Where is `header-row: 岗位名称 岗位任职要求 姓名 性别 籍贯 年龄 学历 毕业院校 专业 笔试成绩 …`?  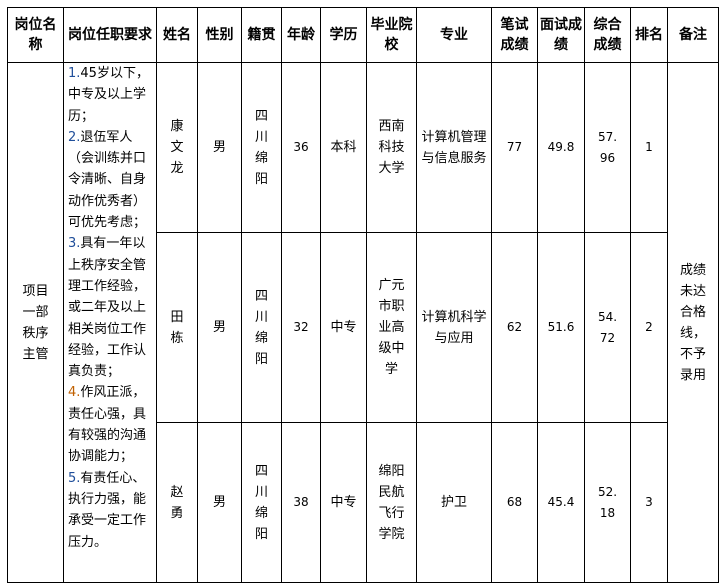
header-row: 岗位名称 岗位任职要求 姓名 性别 籍贯 年龄 学历 毕业院校 专业 笔试成绩 … is located at coordinates (363, 35).